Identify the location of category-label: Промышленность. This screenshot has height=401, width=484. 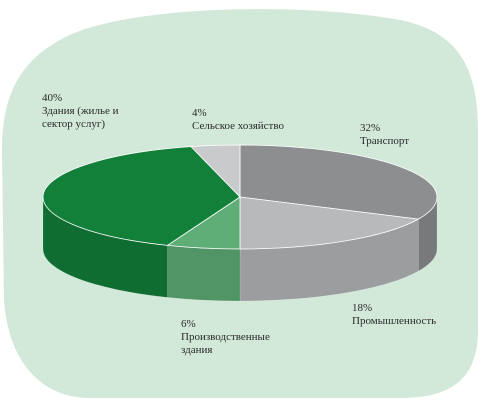
(394, 321).